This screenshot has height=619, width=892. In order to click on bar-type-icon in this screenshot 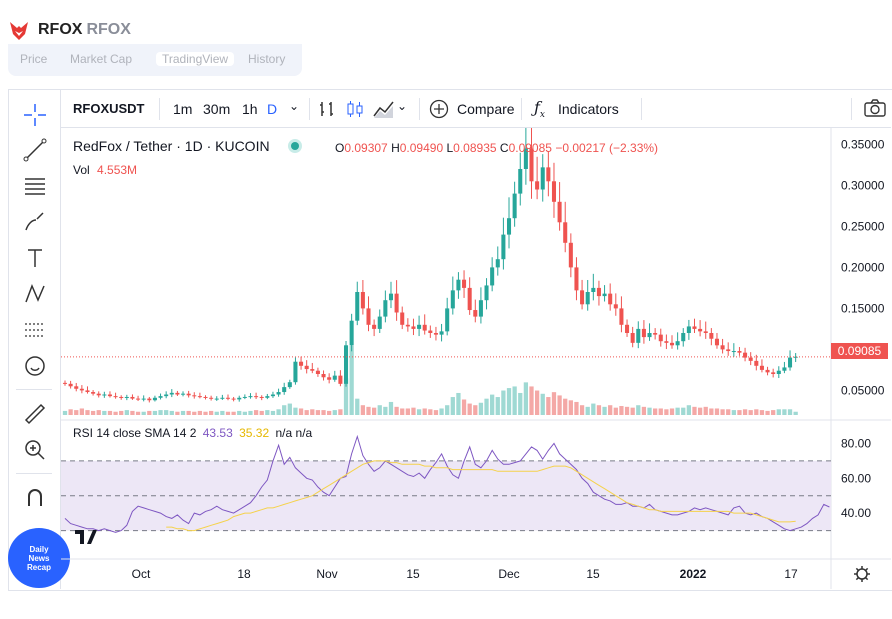, I will do `click(327, 109)`.